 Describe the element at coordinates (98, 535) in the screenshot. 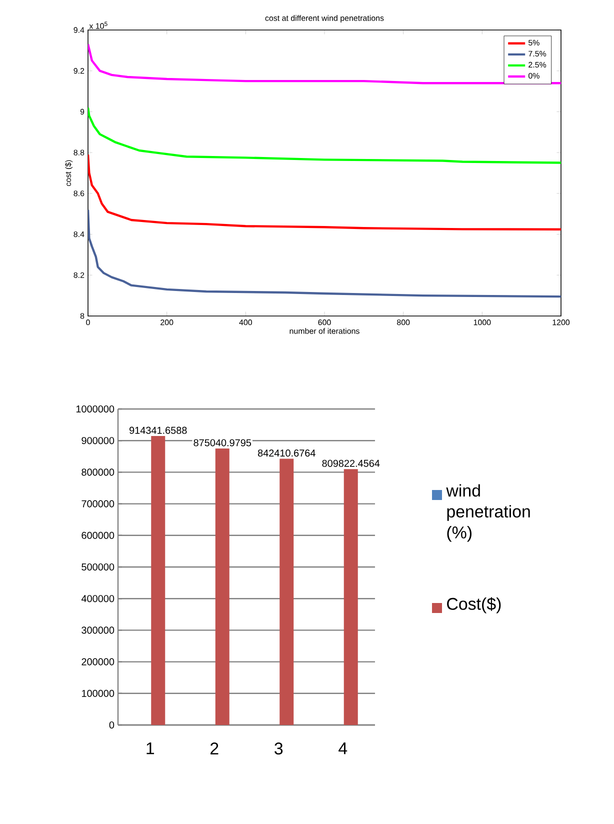

I see `y-tick-label: 600000` at that location.